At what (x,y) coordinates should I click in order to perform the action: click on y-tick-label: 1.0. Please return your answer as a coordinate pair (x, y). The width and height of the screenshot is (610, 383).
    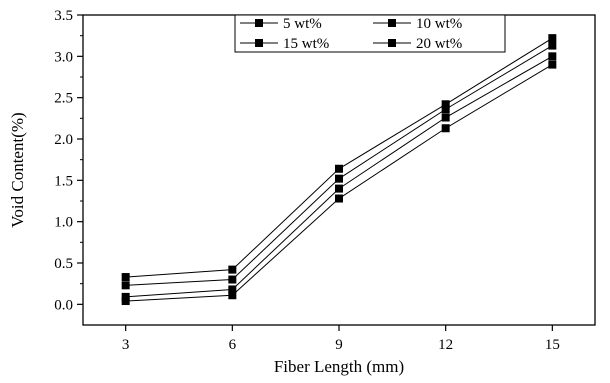
    Looking at the image, I should click on (63, 223).